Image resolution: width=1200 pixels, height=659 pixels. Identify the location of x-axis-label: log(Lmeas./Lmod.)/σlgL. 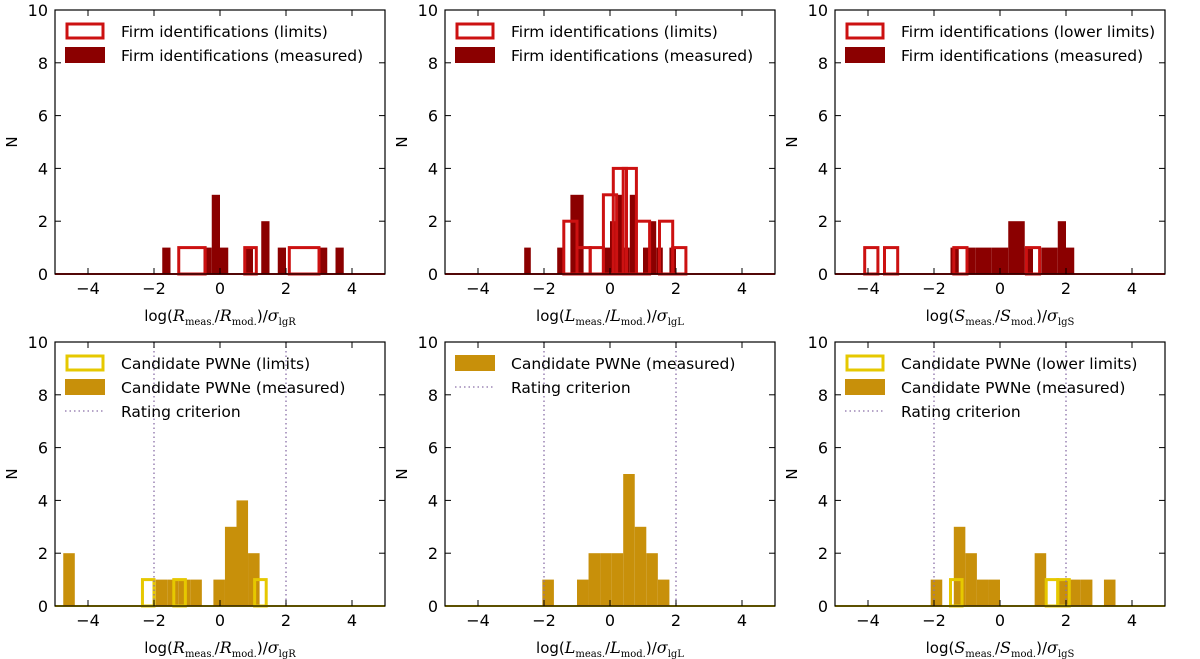
(610, 317).